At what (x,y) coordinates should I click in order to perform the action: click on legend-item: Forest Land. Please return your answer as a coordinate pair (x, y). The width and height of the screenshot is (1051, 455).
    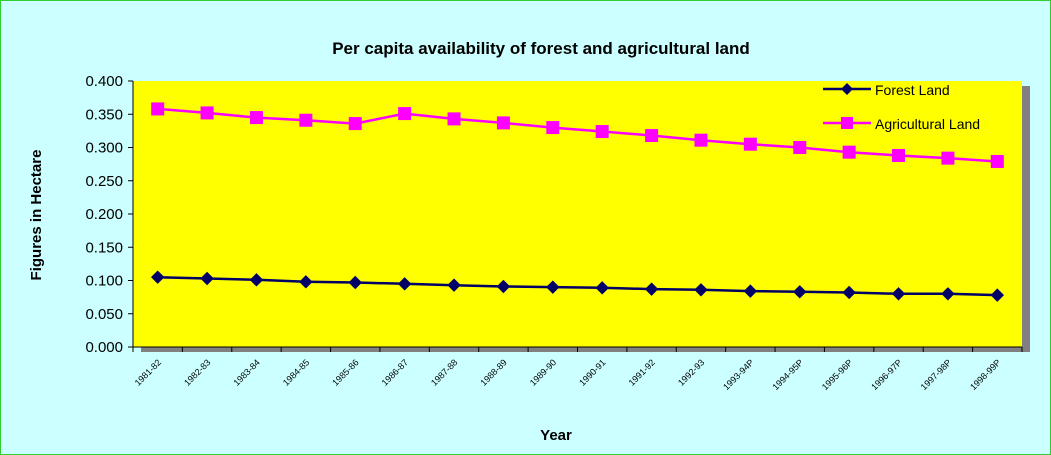
    Looking at the image, I should click on (886, 90).